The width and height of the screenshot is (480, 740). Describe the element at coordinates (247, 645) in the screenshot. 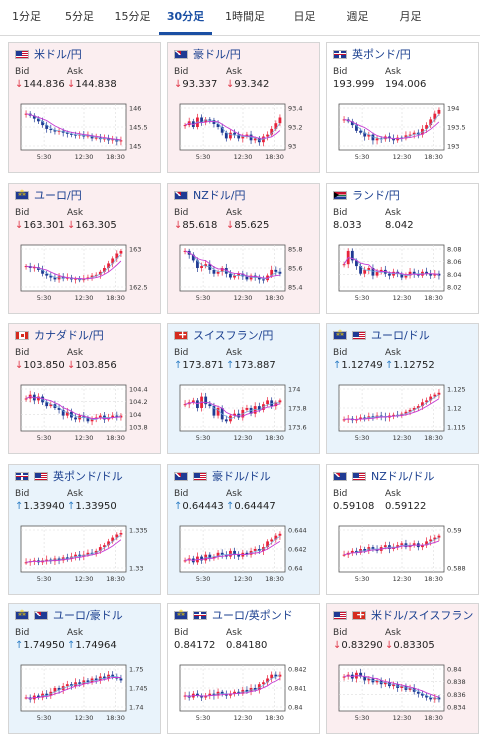

I see `ask-value: 0.84180` at that location.